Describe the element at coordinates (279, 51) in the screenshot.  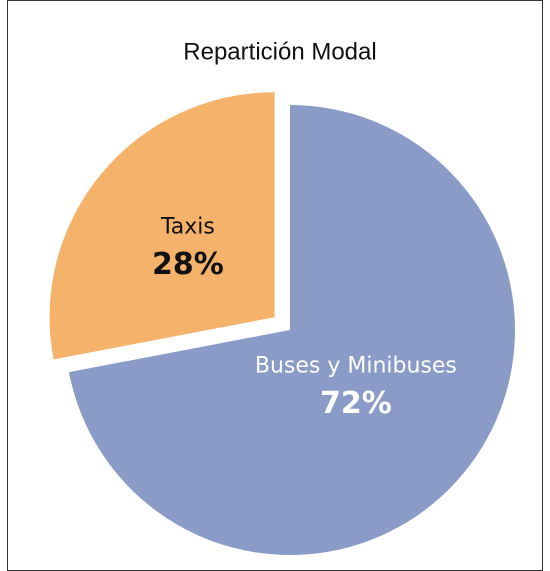
I see `chart-title: Repartición Modal` at that location.